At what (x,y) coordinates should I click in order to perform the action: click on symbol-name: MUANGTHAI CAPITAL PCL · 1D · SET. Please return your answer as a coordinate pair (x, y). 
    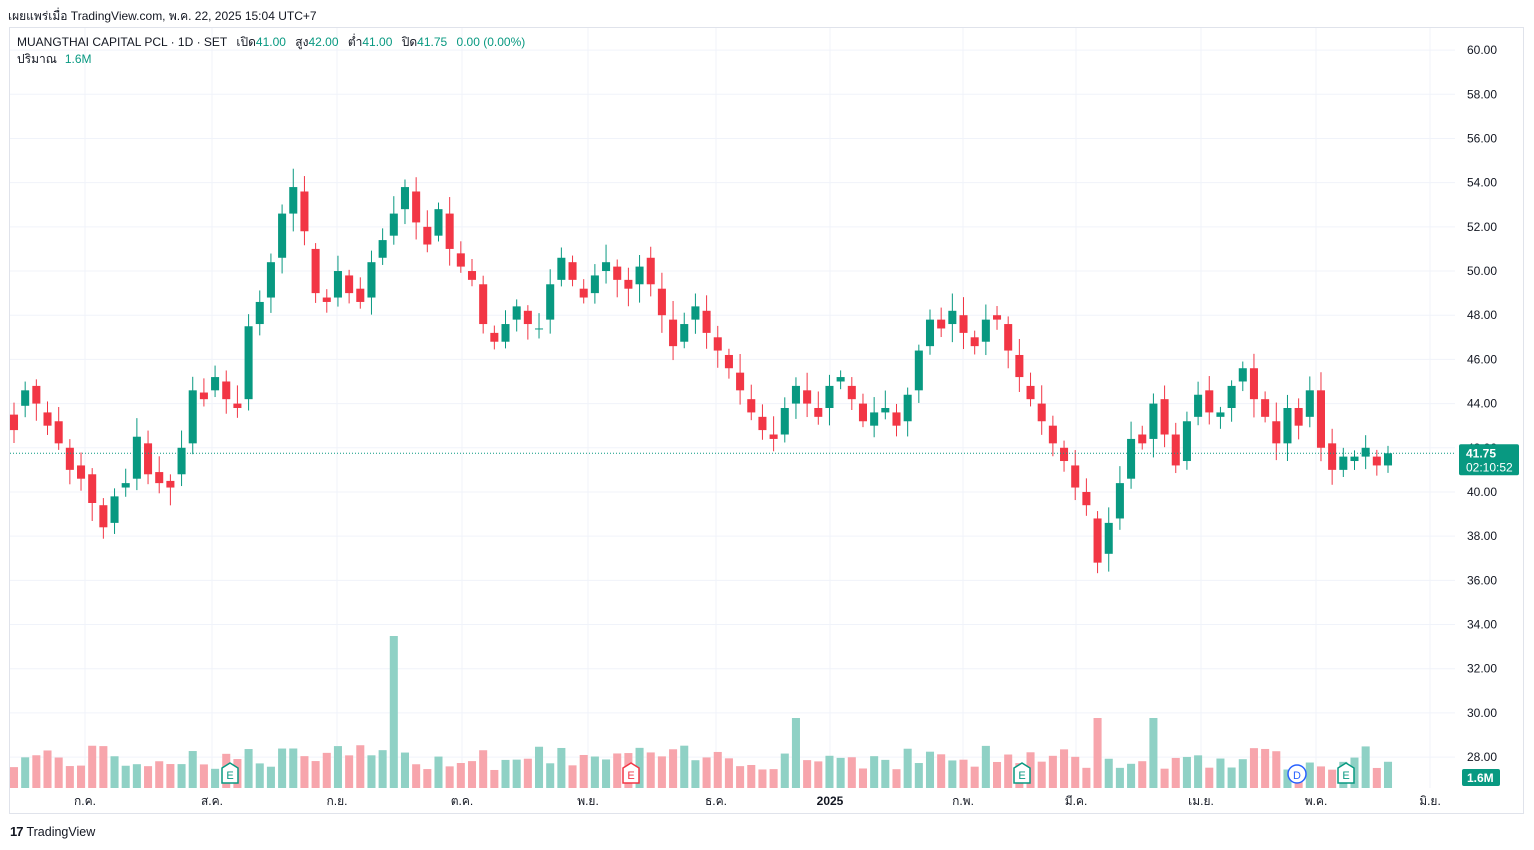
    Looking at the image, I should click on (122, 42).